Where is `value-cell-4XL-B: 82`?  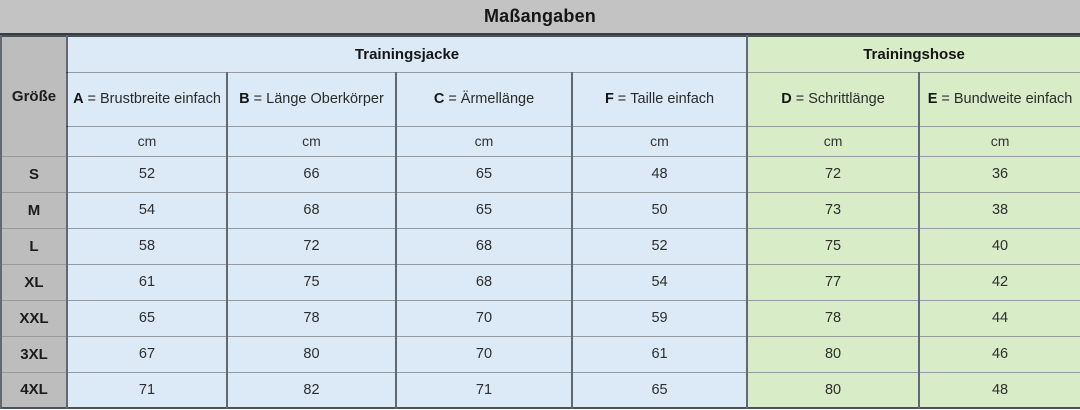 value-cell-4XL-B: 82 is located at coordinates (311, 390).